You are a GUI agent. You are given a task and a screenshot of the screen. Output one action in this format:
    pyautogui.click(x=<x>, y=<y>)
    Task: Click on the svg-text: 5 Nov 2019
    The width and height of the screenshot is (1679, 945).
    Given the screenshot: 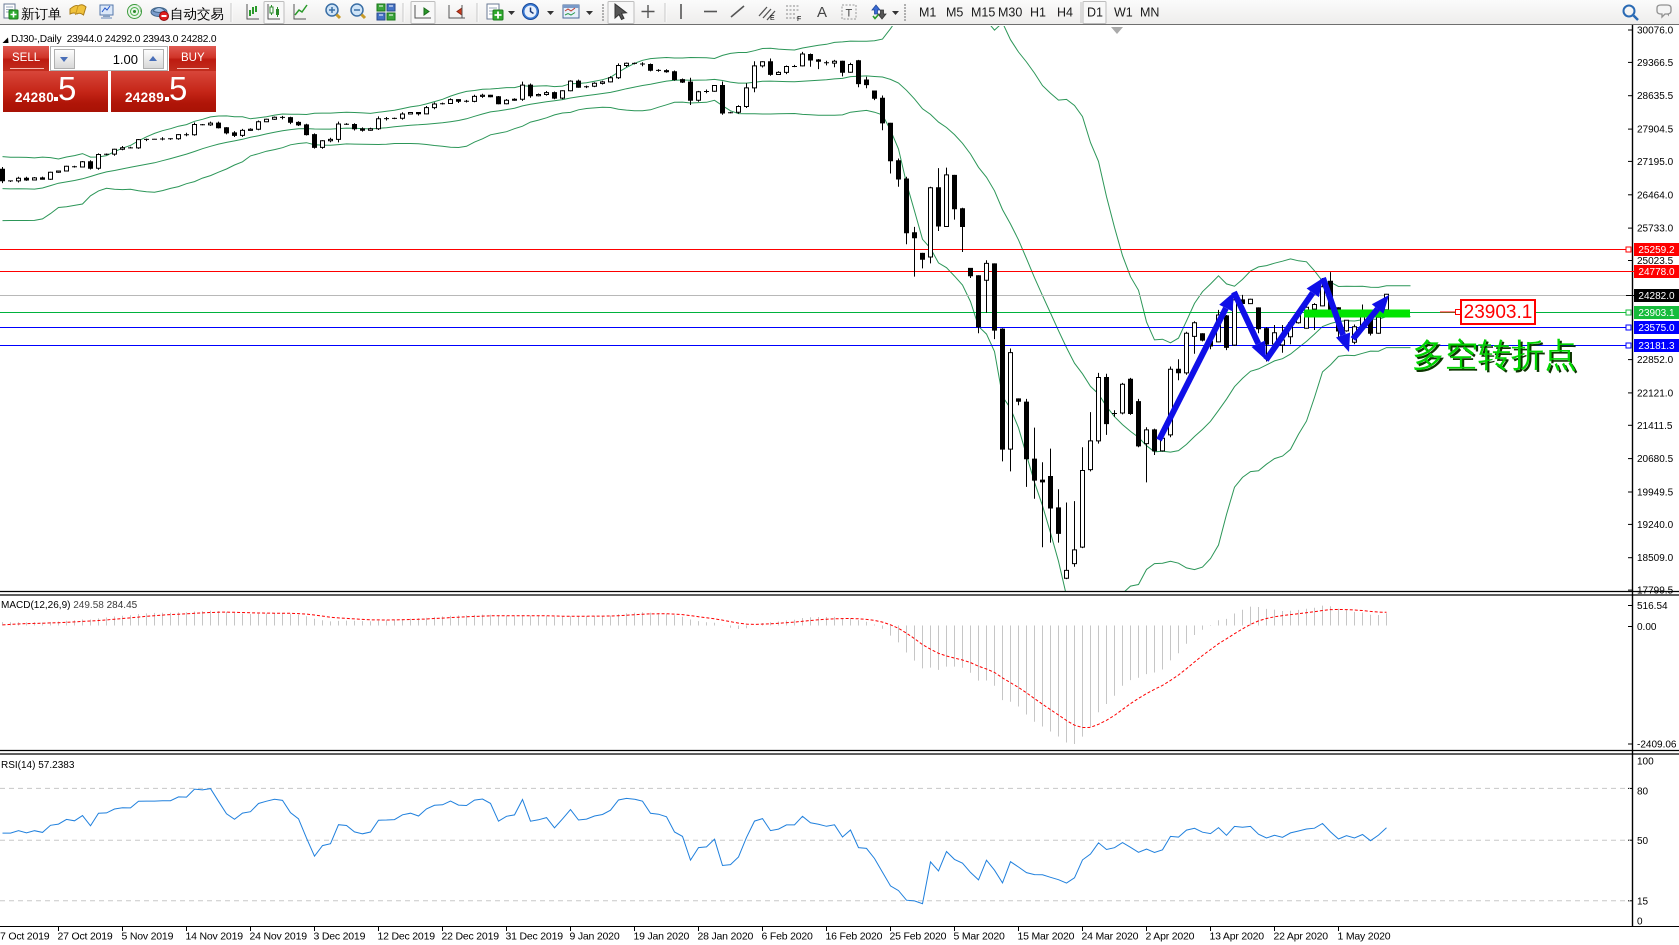 What is the action you would take?
    pyautogui.click(x=148, y=937)
    